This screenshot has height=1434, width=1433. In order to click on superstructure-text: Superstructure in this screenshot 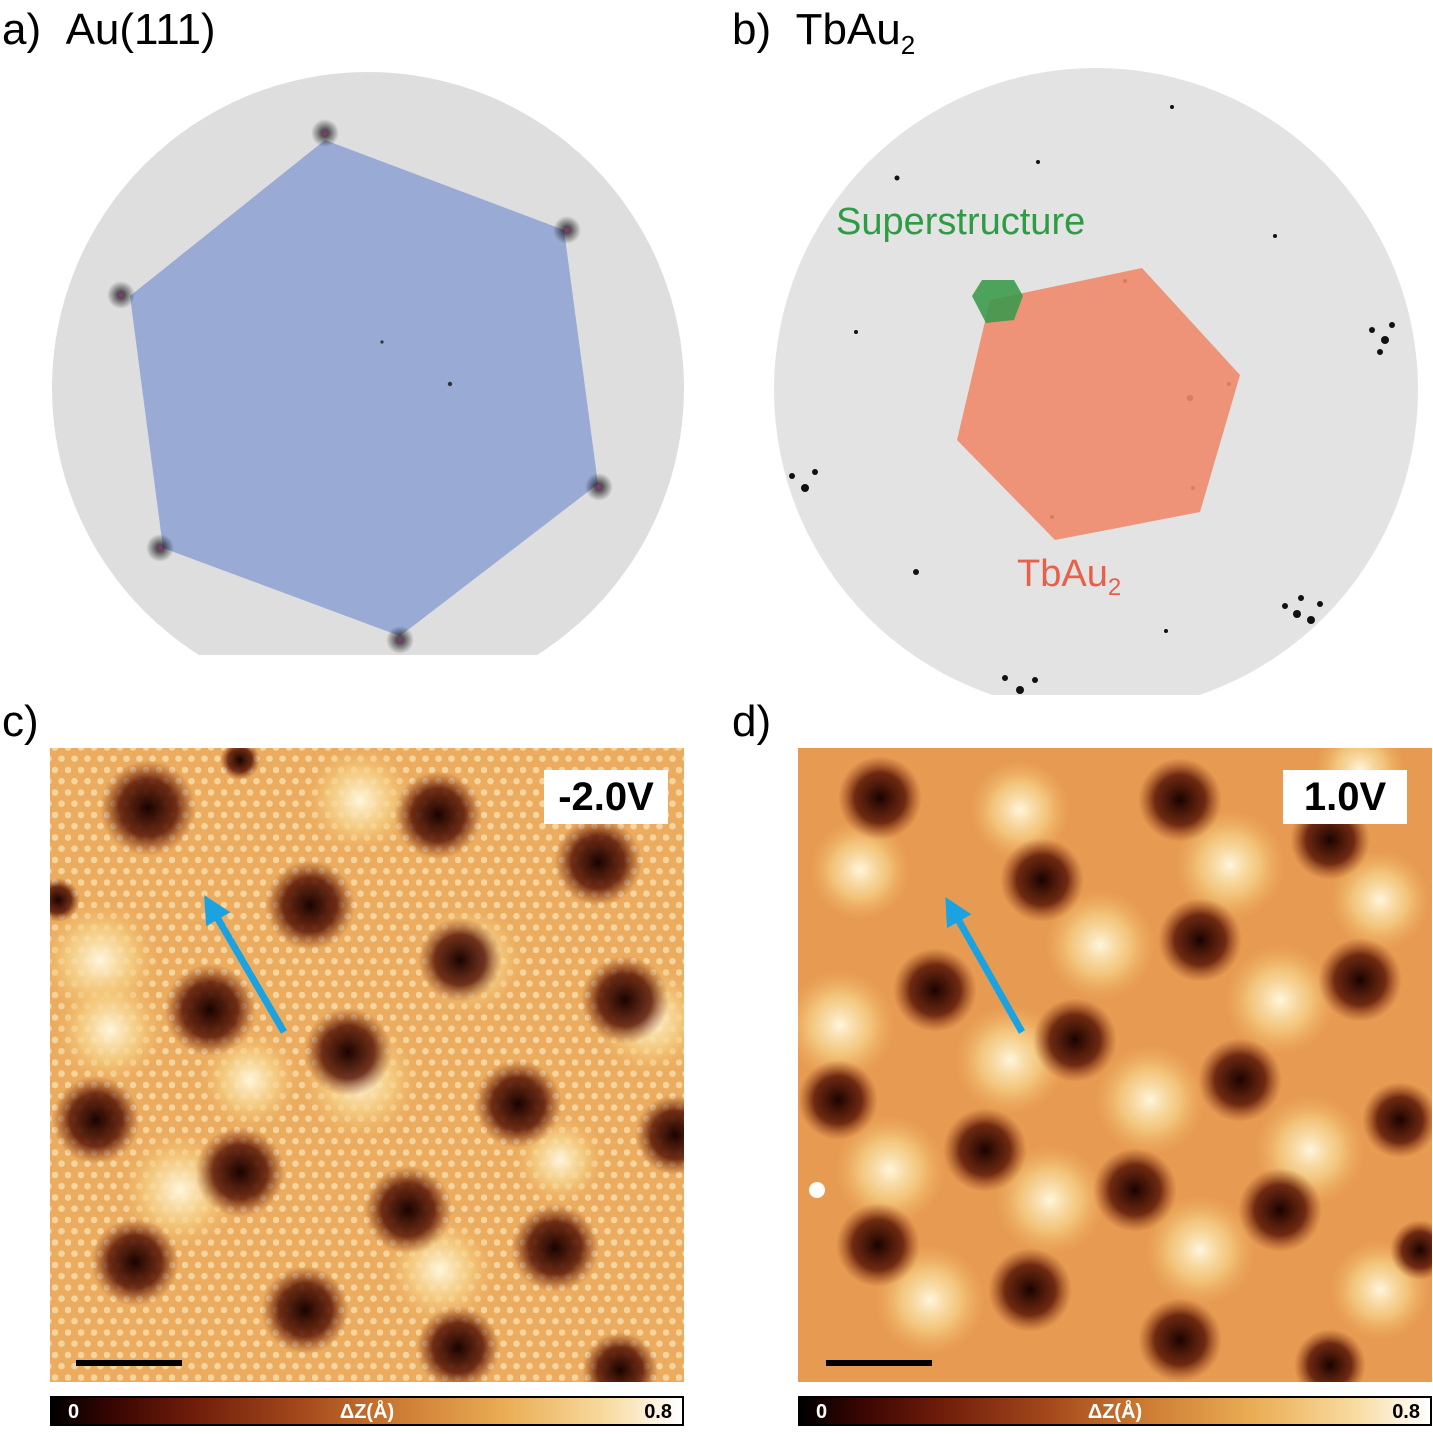, I will do `click(961, 222)`.